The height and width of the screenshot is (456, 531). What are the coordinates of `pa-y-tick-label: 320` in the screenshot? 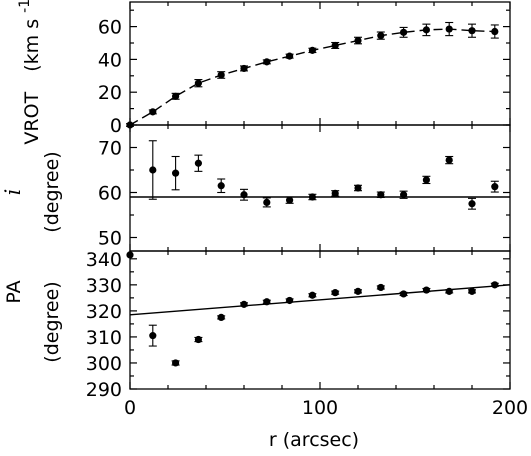 It's located at (104, 312).